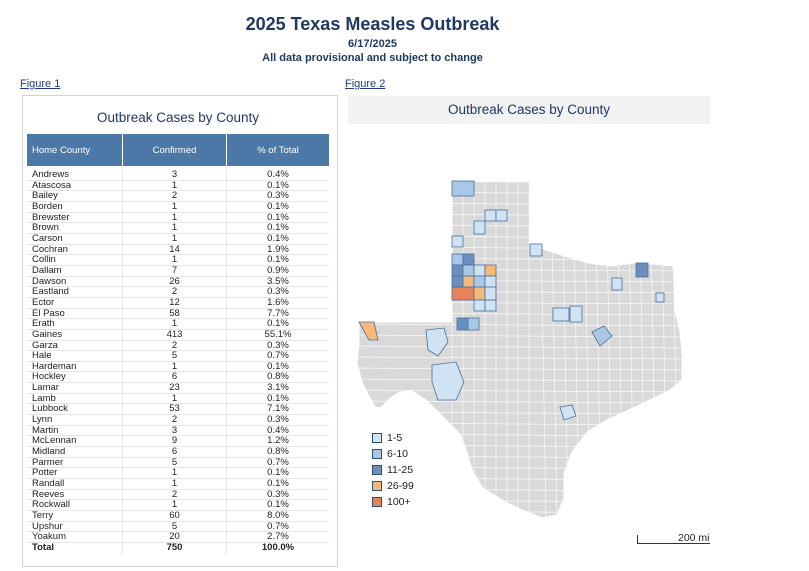 This screenshot has height=571, width=809. What do you see at coordinates (178, 218) in the screenshot?
I see `table-row: Brewster 1 0.1%` at bounding box center [178, 218].